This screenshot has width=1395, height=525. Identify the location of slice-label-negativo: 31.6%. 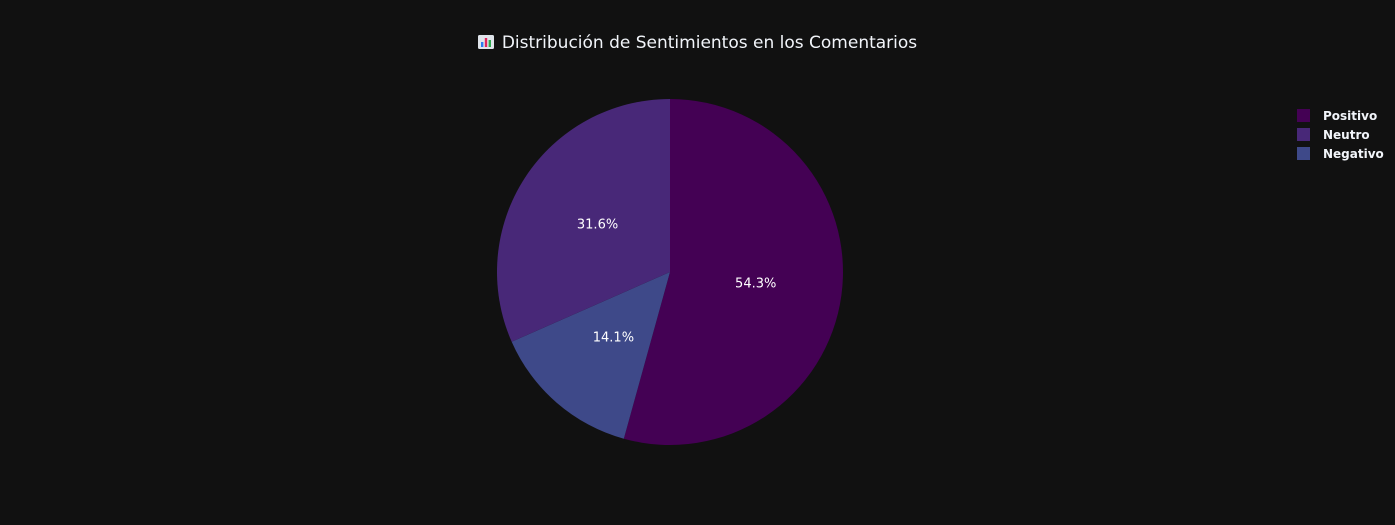
(597, 225).